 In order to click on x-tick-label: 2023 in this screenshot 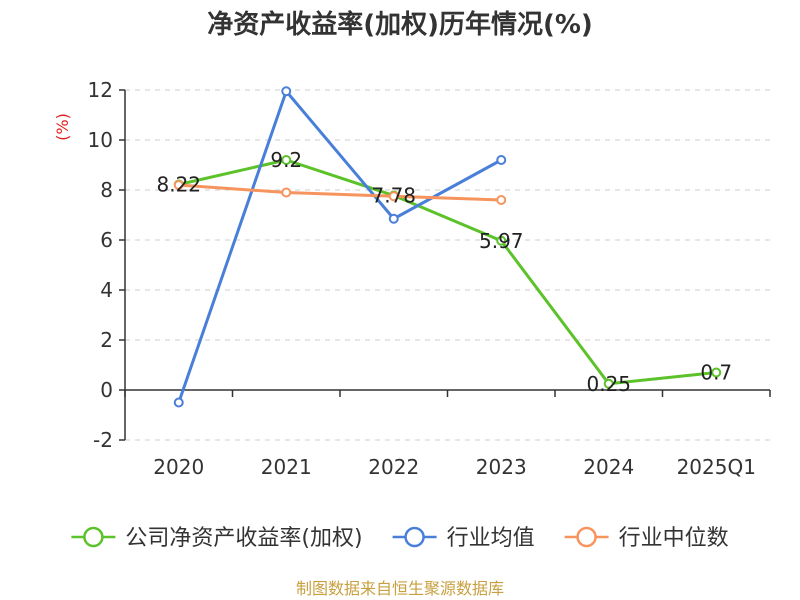, I will do `click(501, 467)`.